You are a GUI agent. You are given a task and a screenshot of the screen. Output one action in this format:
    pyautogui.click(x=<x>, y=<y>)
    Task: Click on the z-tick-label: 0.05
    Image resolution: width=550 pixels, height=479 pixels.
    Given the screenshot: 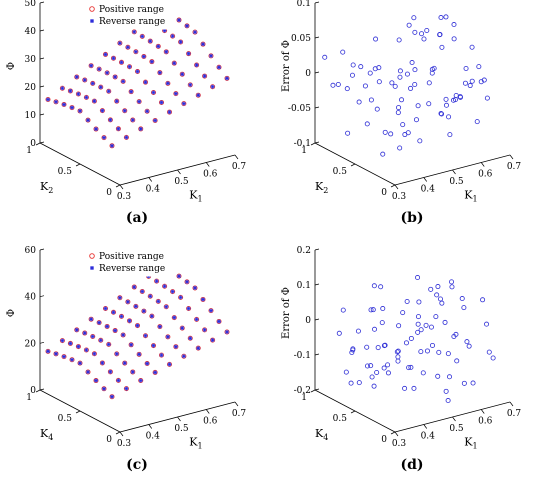 What is the action you would take?
    pyautogui.click(x=301, y=39)
    